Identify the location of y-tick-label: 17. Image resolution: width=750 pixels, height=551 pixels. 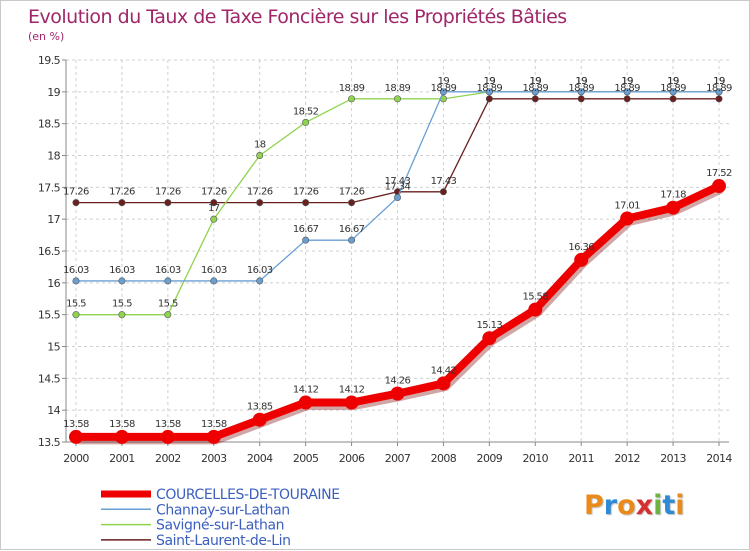
(53, 219).